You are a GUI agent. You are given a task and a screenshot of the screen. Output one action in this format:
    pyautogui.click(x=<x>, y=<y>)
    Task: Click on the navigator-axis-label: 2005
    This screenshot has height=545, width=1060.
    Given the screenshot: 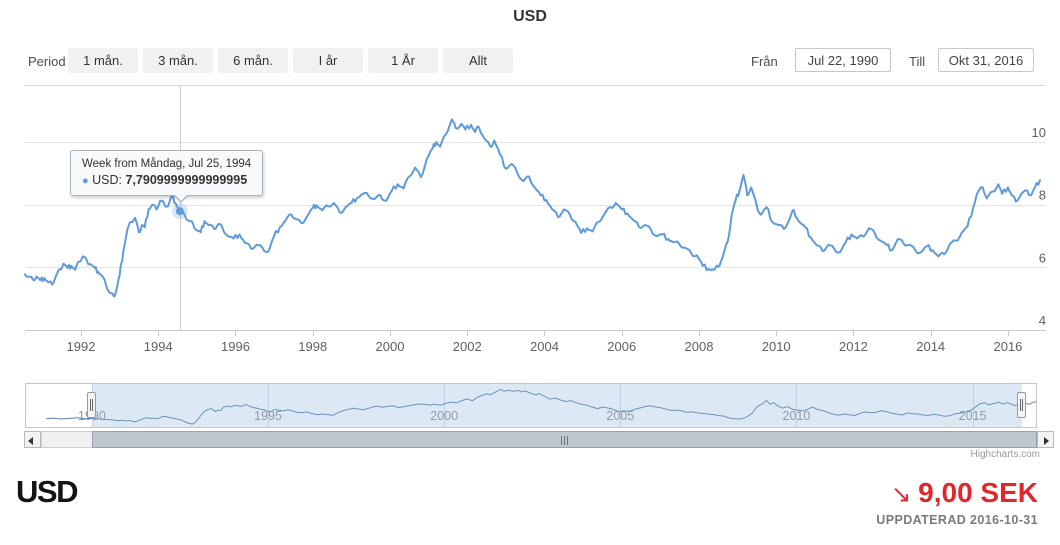 What is the action you would take?
    pyautogui.click(x=620, y=416)
    